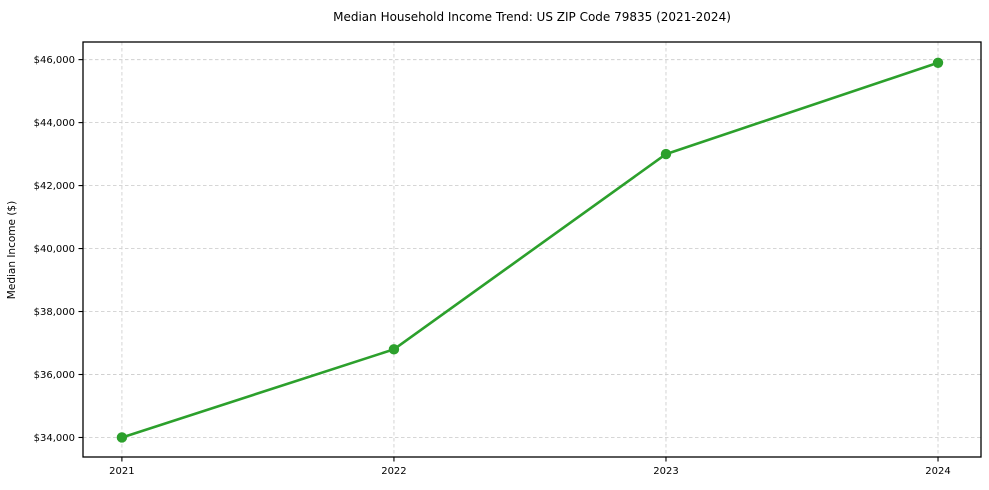 The image size is (989, 490). I want to click on y-tick-label: $40,000, so click(54, 249).